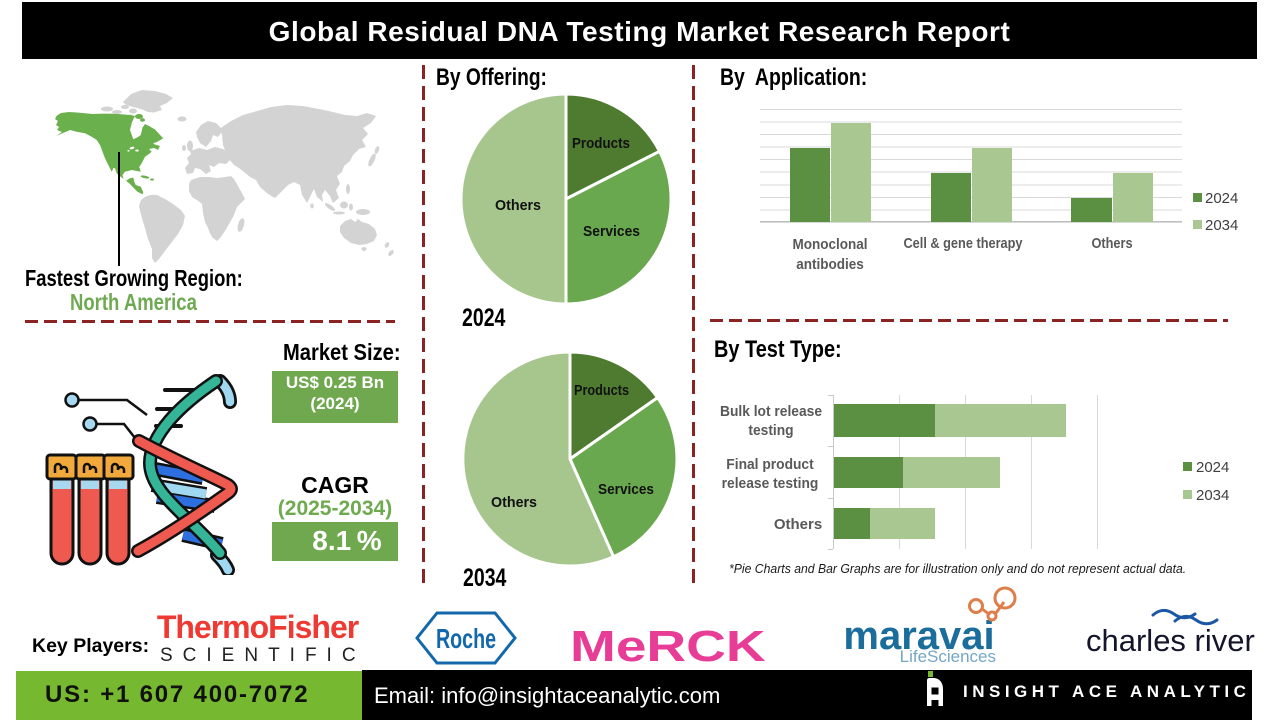 The height and width of the screenshot is (720, 1280). I want to click on svg-text: Roche, so click(466, 638).